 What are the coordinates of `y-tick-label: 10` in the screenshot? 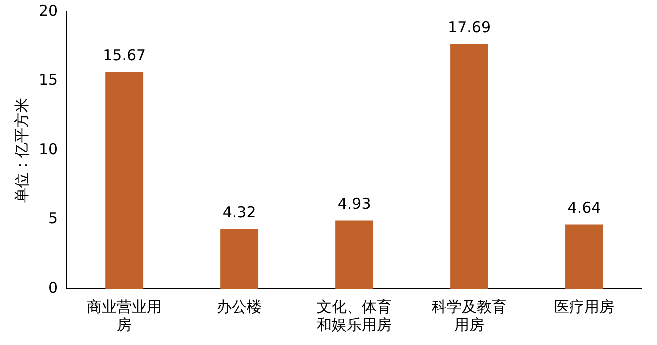 It's located at (48, 149).